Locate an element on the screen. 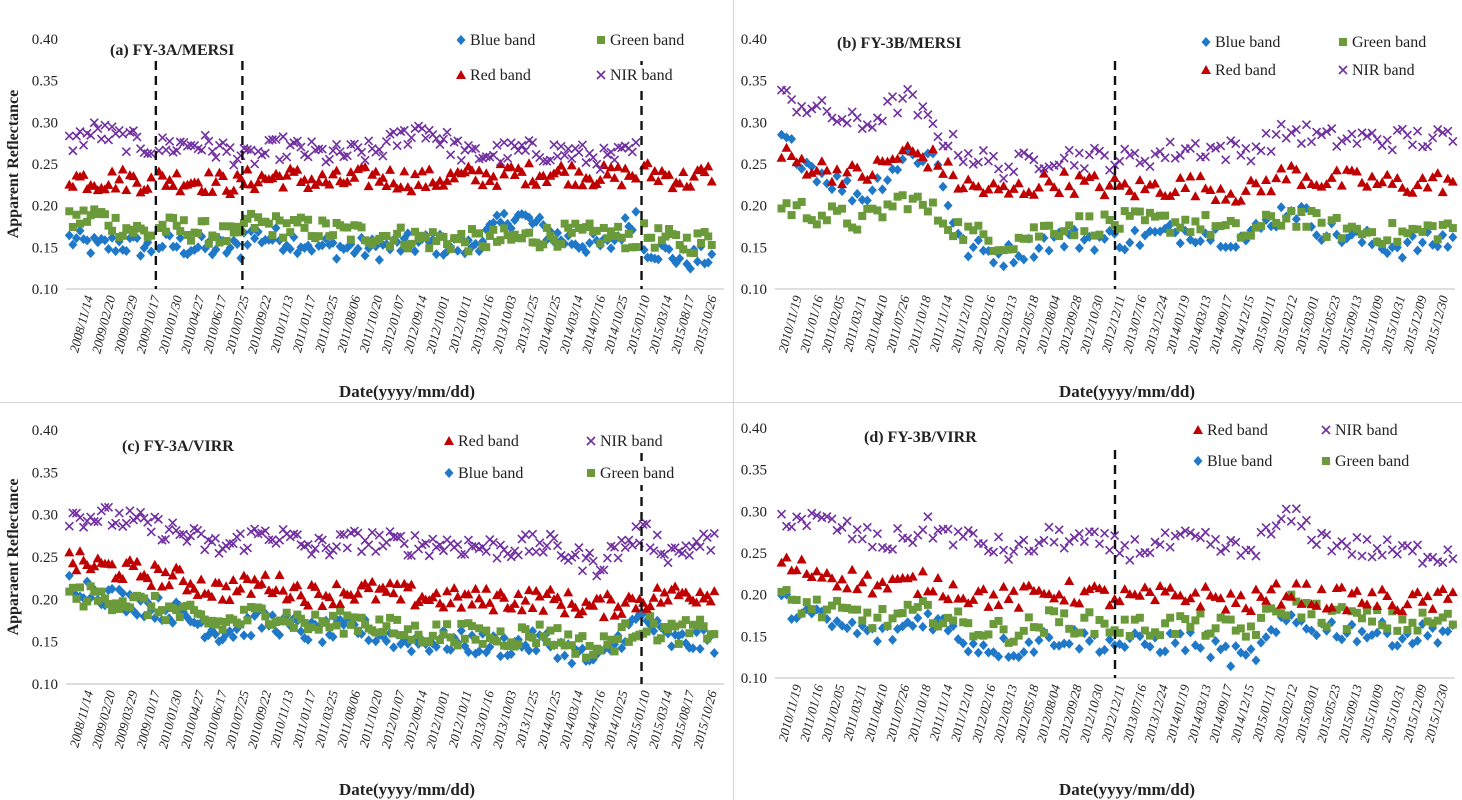  chart-title: (c) FY-3A/VIRR is located at coordinates (178, 446).